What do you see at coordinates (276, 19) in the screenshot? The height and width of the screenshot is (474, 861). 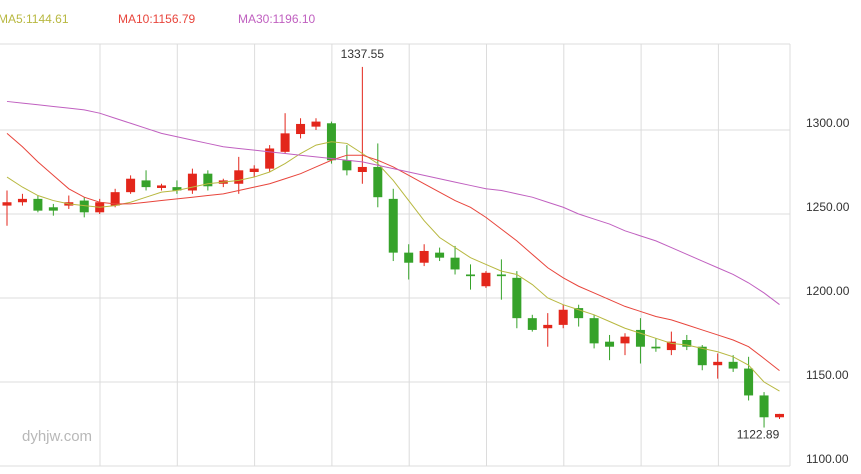 I see `legend-label: MA30:1196.10` at bounding box center [276, 19].